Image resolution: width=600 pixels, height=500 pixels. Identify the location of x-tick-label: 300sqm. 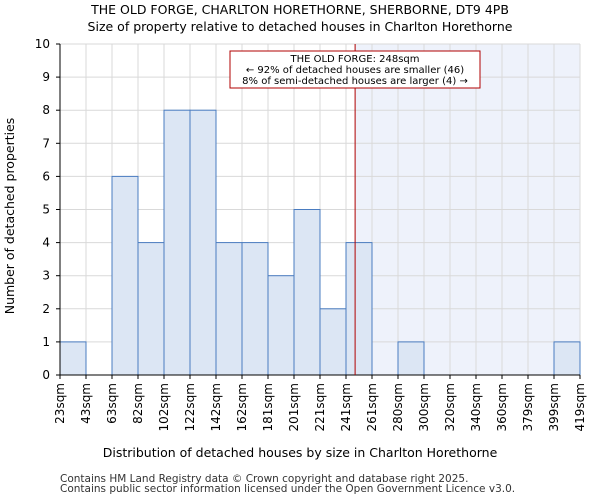
(424, 407).